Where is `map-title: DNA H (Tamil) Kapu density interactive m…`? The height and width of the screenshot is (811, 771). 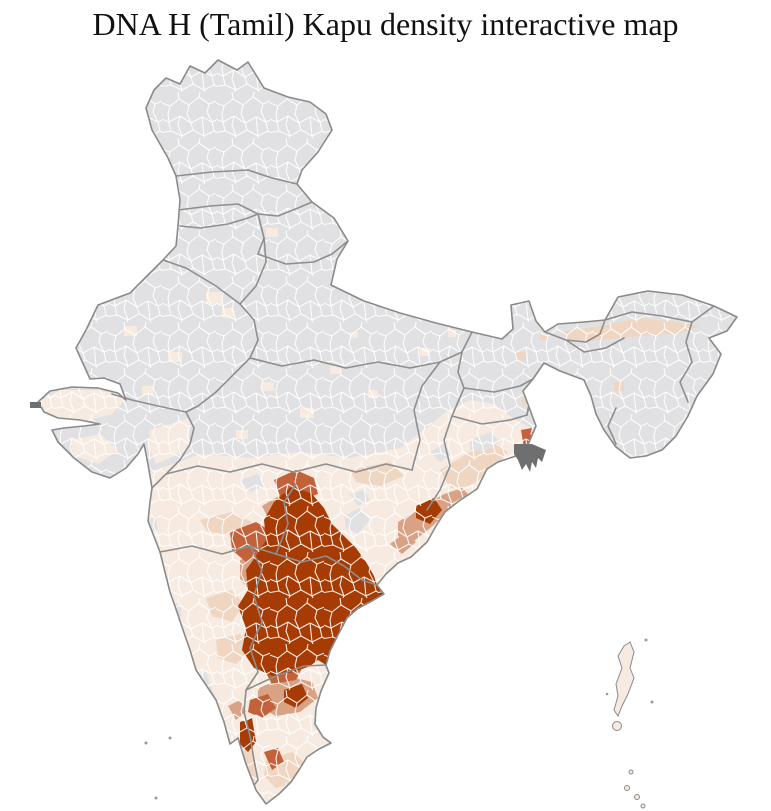
map-title: DNA H (Tamil) Kapu density interactive m… is located at coordinates (385, 24).